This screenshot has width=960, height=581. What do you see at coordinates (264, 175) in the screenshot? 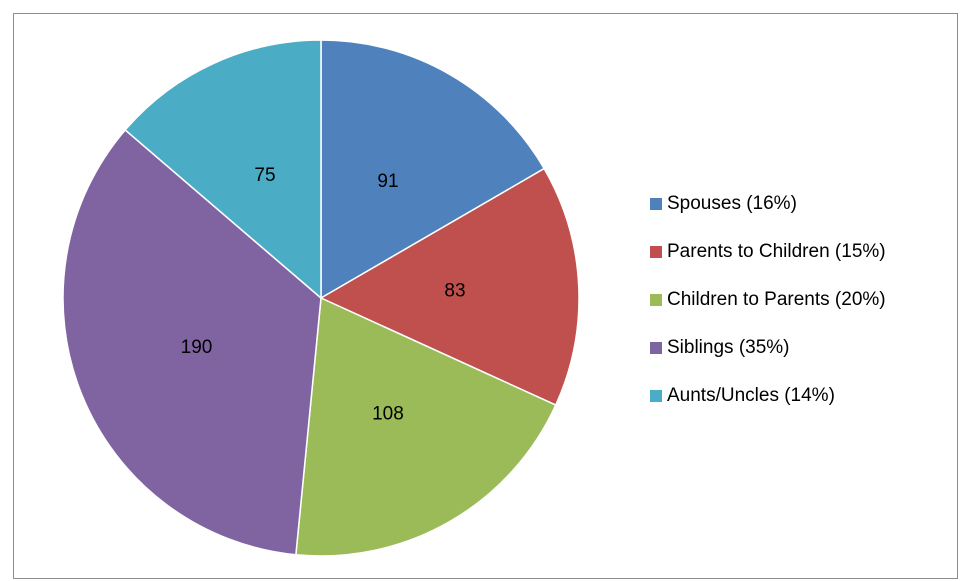
I see `data-label: 75` at bounding box center [264, 175].